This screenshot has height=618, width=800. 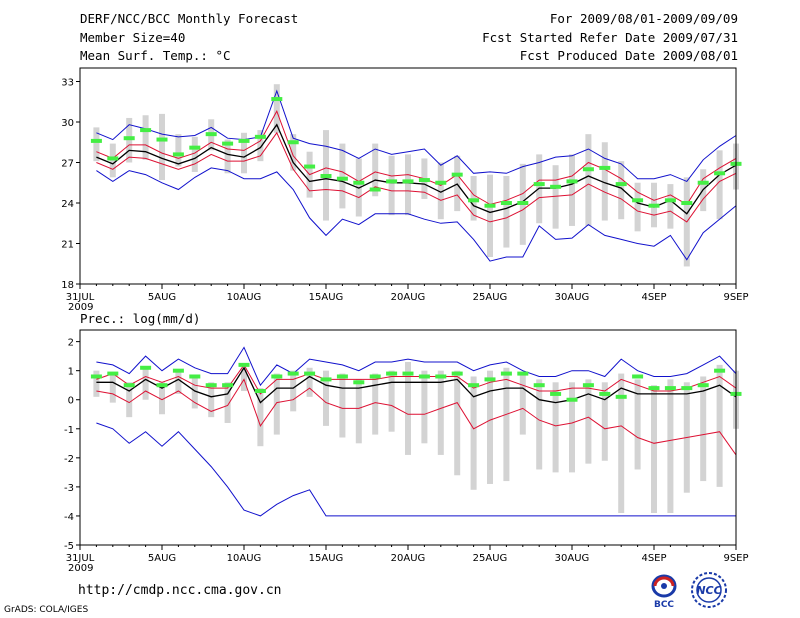 What do you see at coordinates (67, 204) in the screenshot?
I see `y-tick-label: 24` at bounding box center [67, 204].